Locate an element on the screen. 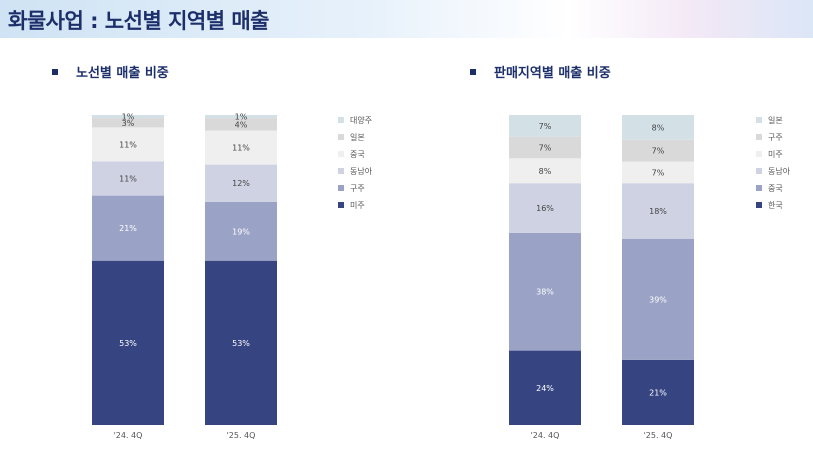  data-label: 4% is located at coordinates (241, 124).